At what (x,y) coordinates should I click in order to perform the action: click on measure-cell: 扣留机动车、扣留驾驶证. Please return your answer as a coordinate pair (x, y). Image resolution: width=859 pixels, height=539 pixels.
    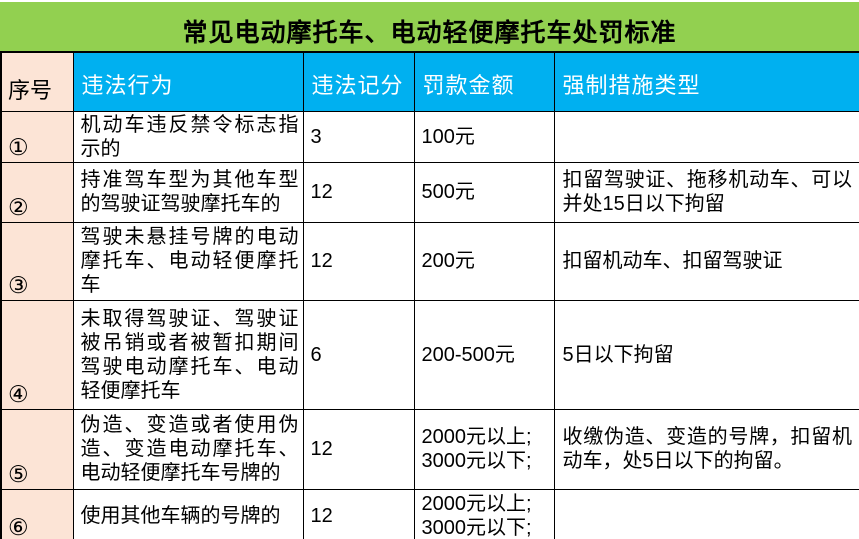
    Looking at the image, I should click on (706, 261).